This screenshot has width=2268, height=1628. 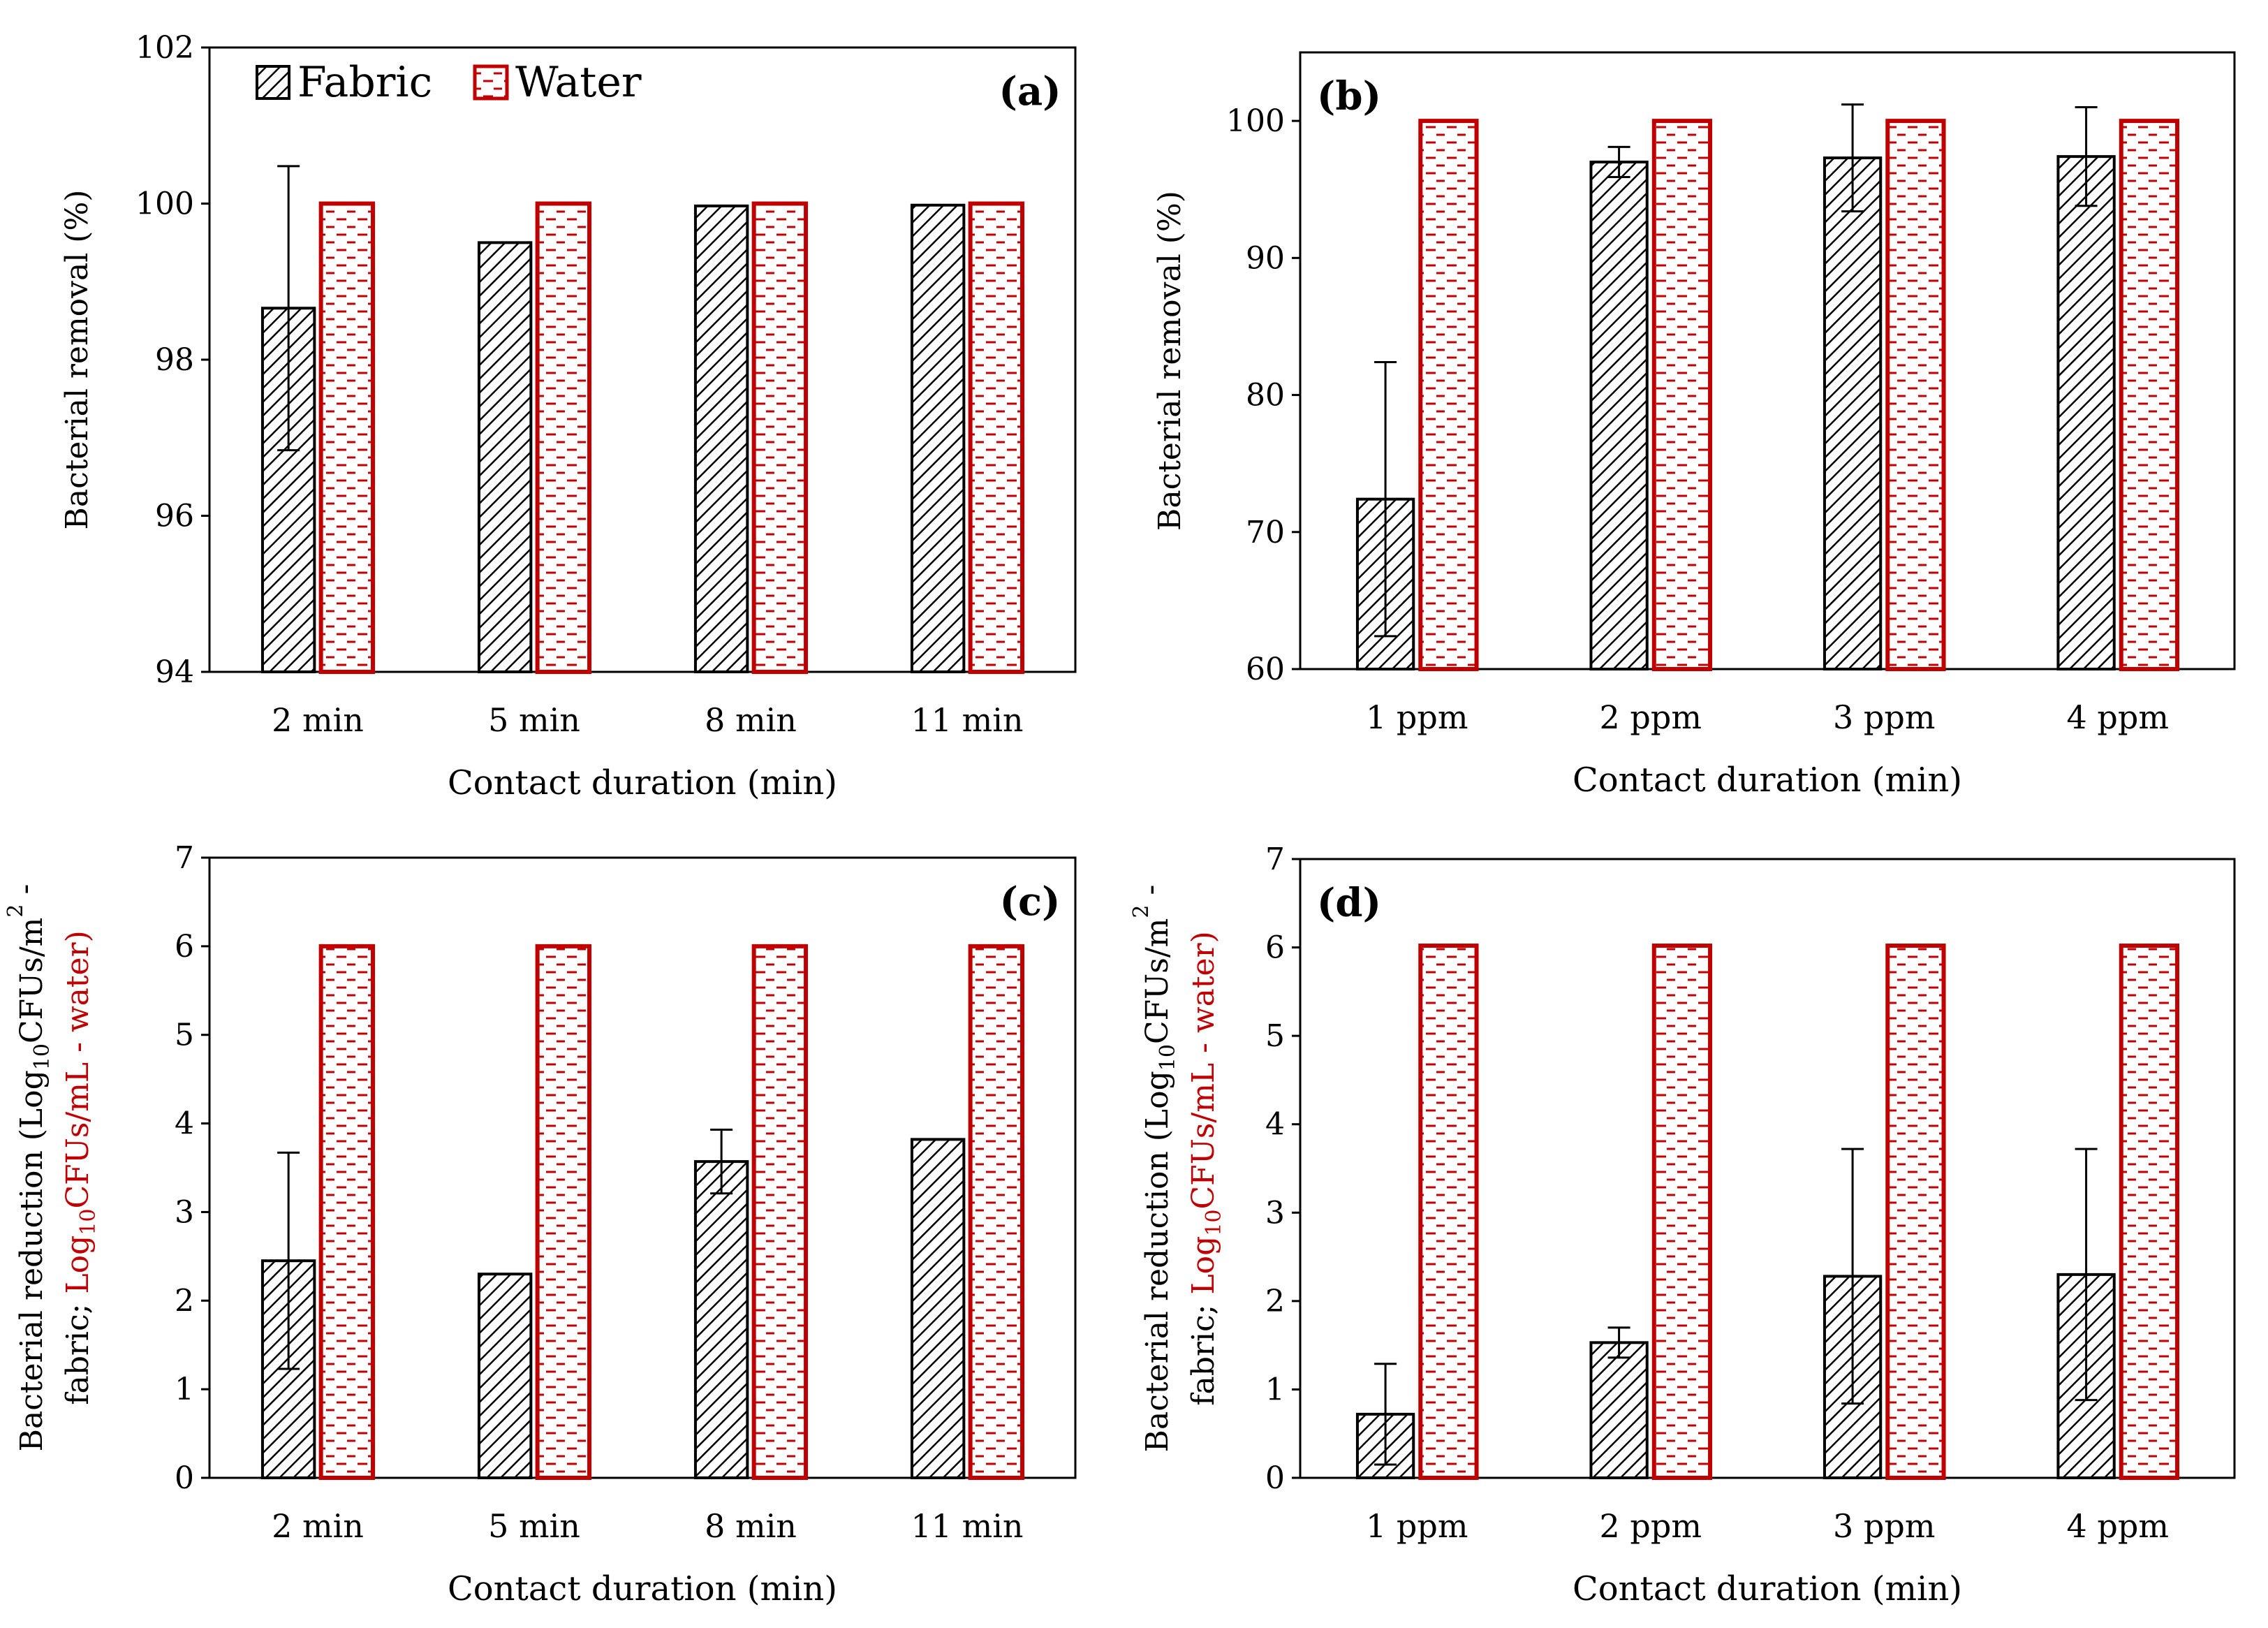 I want to click on y-tick-label: 96, so click(x=174, y=516).